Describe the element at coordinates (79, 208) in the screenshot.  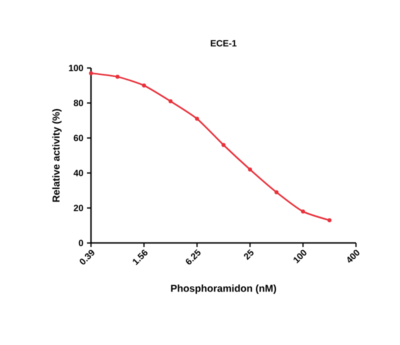
I see `y-tick-label: 20` at that location.